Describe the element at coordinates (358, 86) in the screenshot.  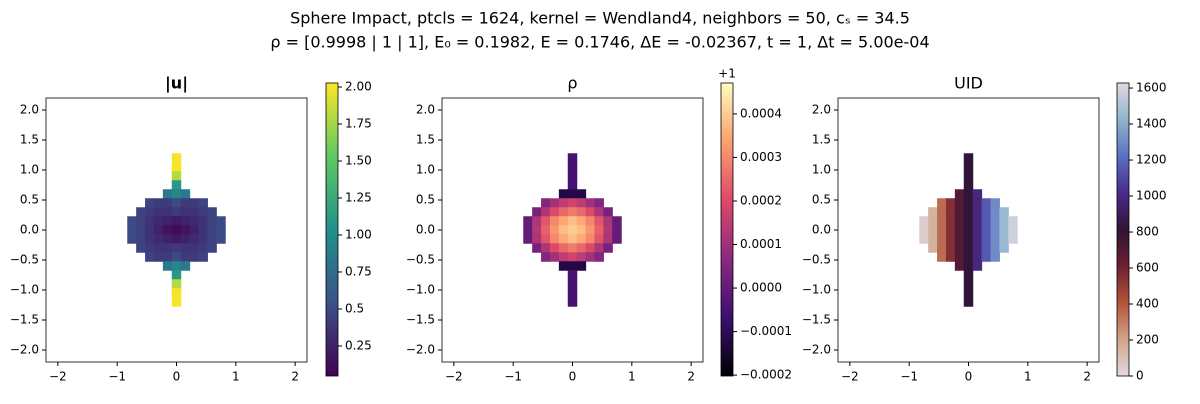
I see `colorbar-tick-label: 2.00` at that location.